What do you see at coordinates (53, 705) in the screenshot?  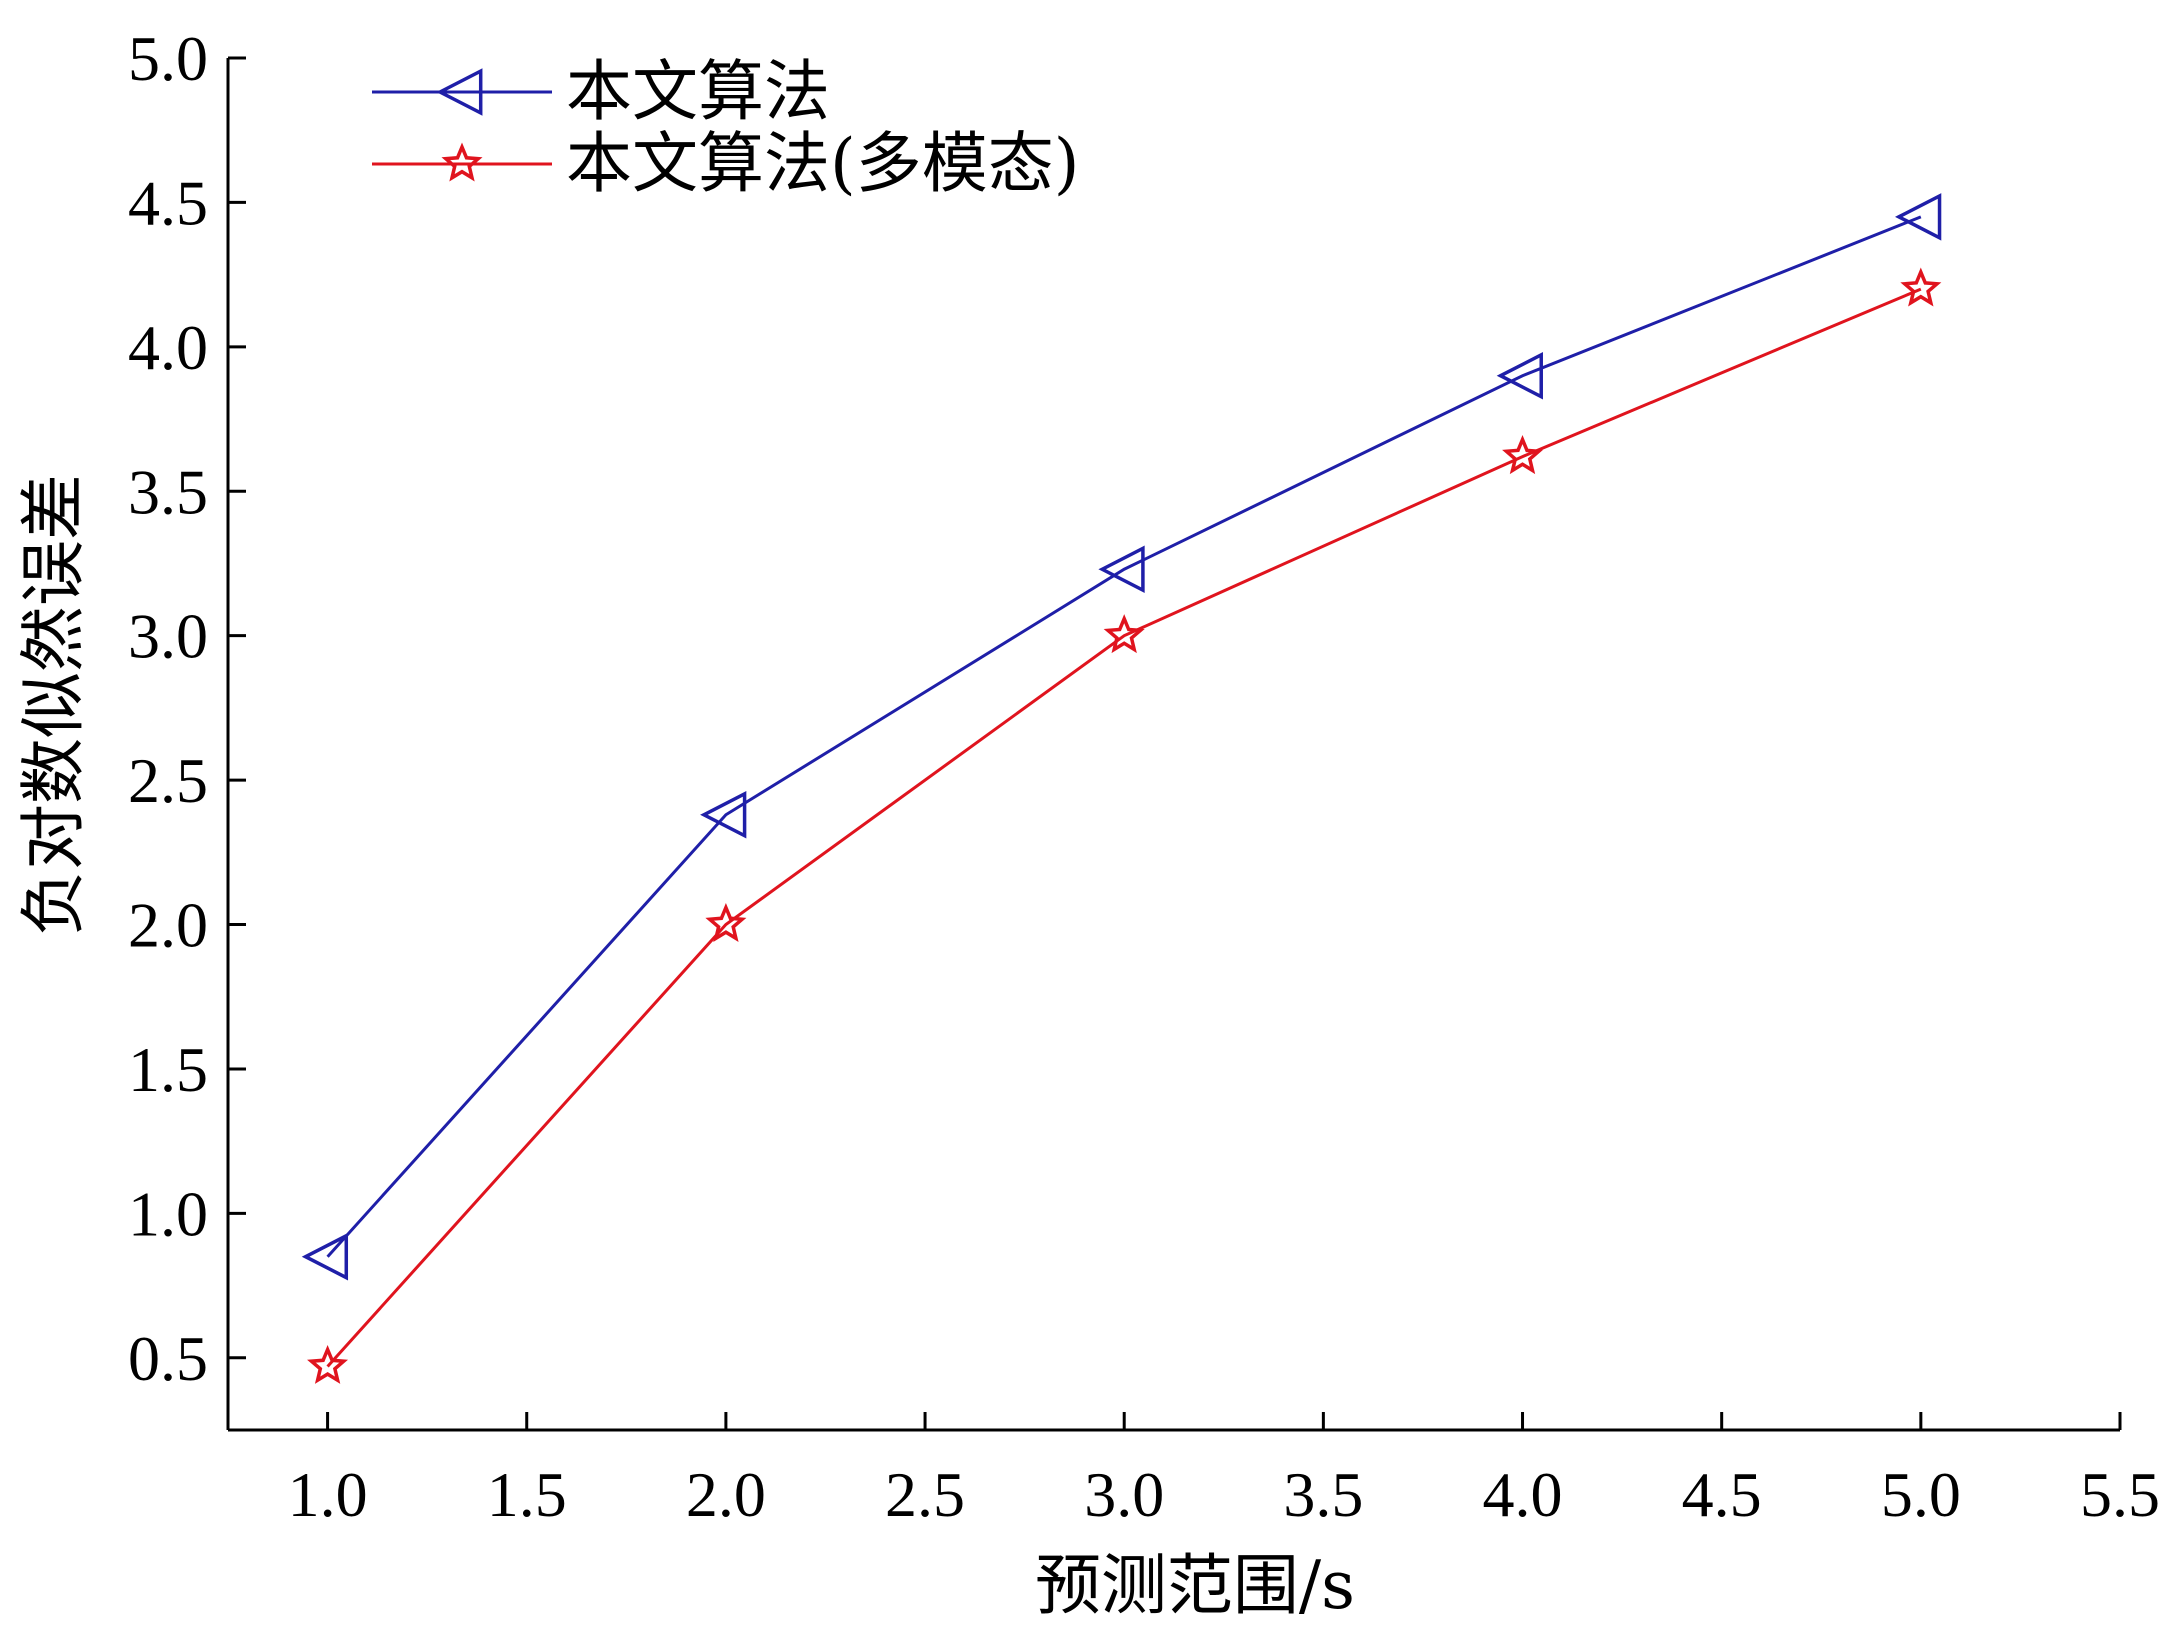 I see `y-axis-title: 负对数似然误差` at bounding box center [53, 705].